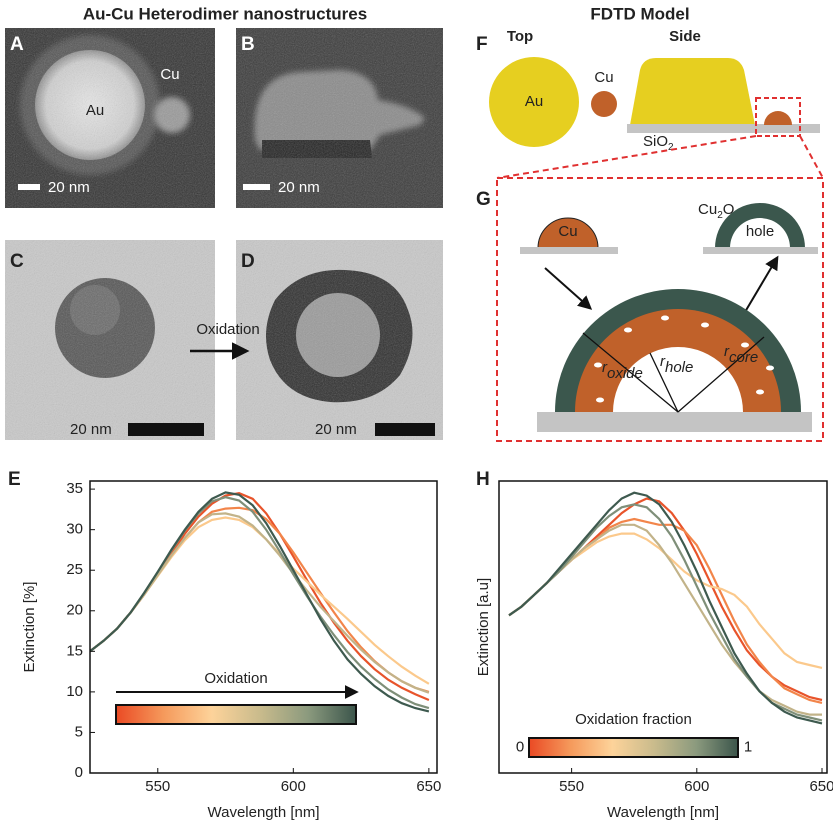  I want to click on title: Au-Cu Heterodimer nanostructures, so click(225, 13).